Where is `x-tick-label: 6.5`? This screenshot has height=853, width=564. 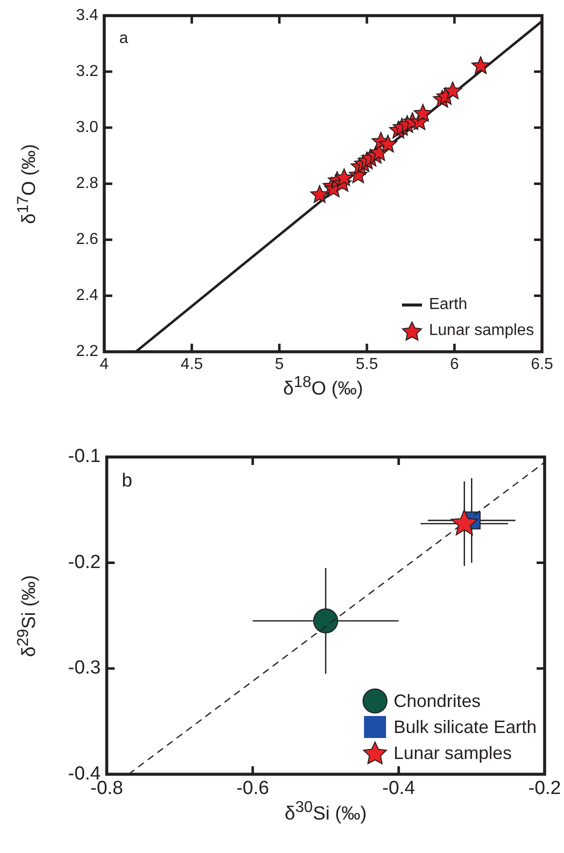
x-tick-label: 6.5 is located at coordinates (542, 364).